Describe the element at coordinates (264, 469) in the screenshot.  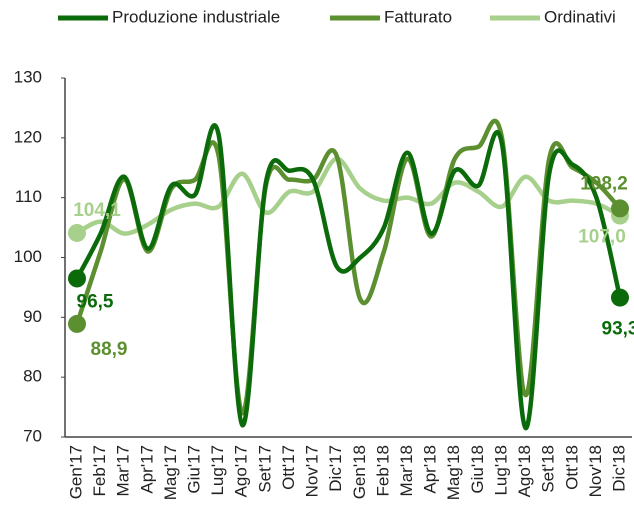
I see `x-tick-label: Set'17` at that location.